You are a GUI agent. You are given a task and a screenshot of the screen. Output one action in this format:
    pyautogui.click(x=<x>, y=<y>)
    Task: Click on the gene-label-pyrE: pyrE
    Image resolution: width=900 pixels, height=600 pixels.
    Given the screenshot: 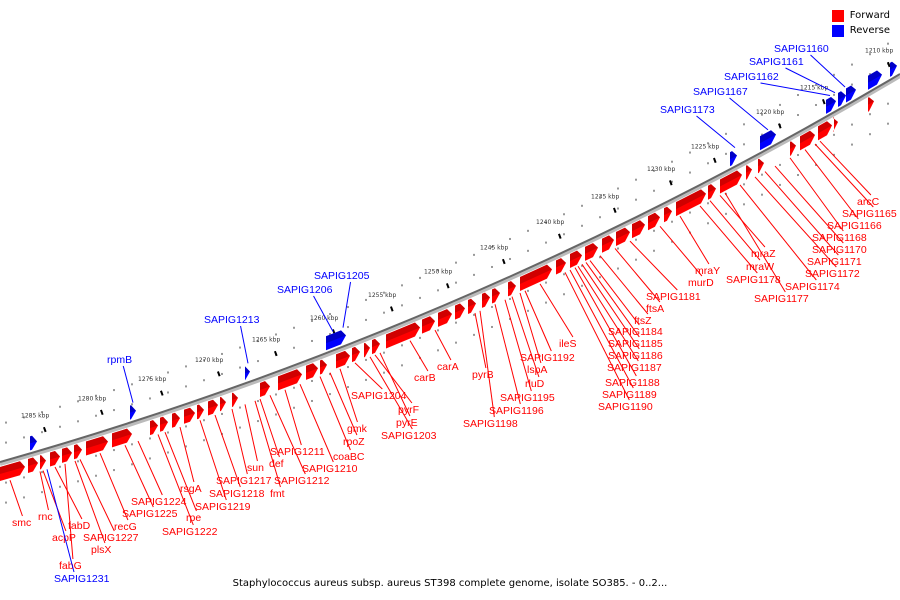 What is the action you would take?
    pyautogui.click(x=407, y=423)
    